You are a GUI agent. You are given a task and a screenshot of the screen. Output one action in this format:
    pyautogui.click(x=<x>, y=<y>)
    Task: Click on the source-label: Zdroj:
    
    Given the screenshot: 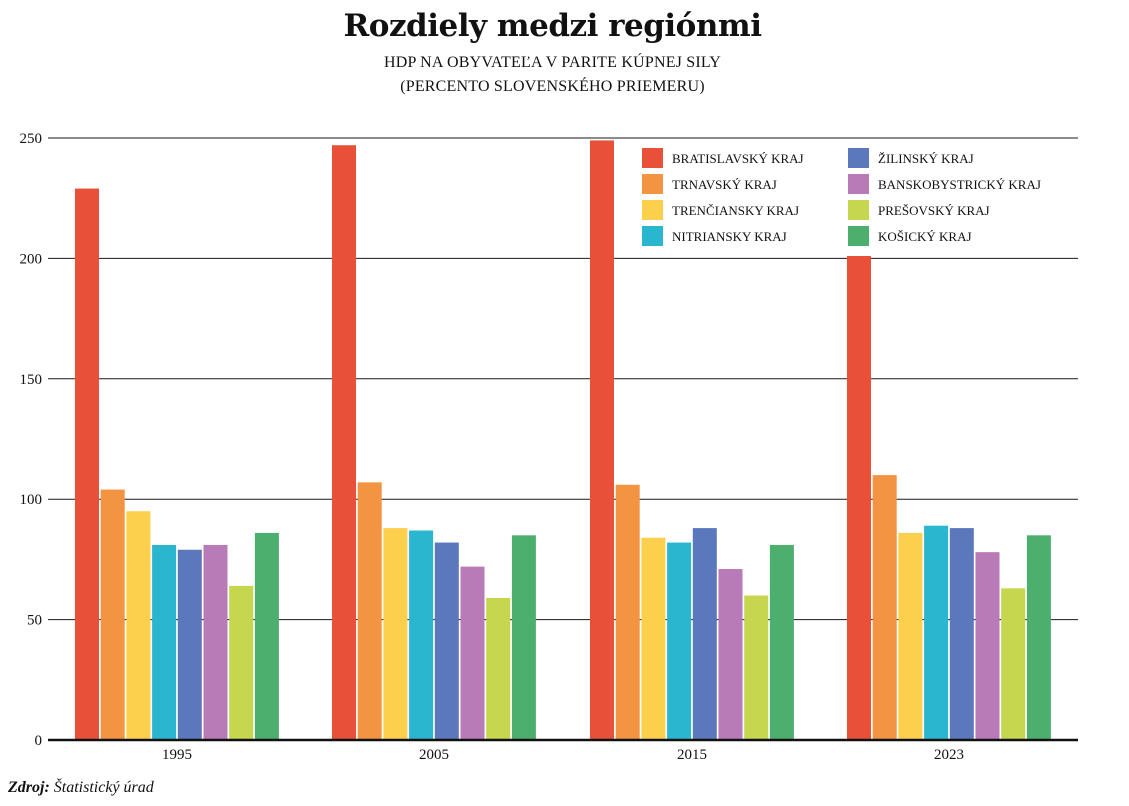 What is the action you would take?
    pyautogui.click(x=29, y=787)
    